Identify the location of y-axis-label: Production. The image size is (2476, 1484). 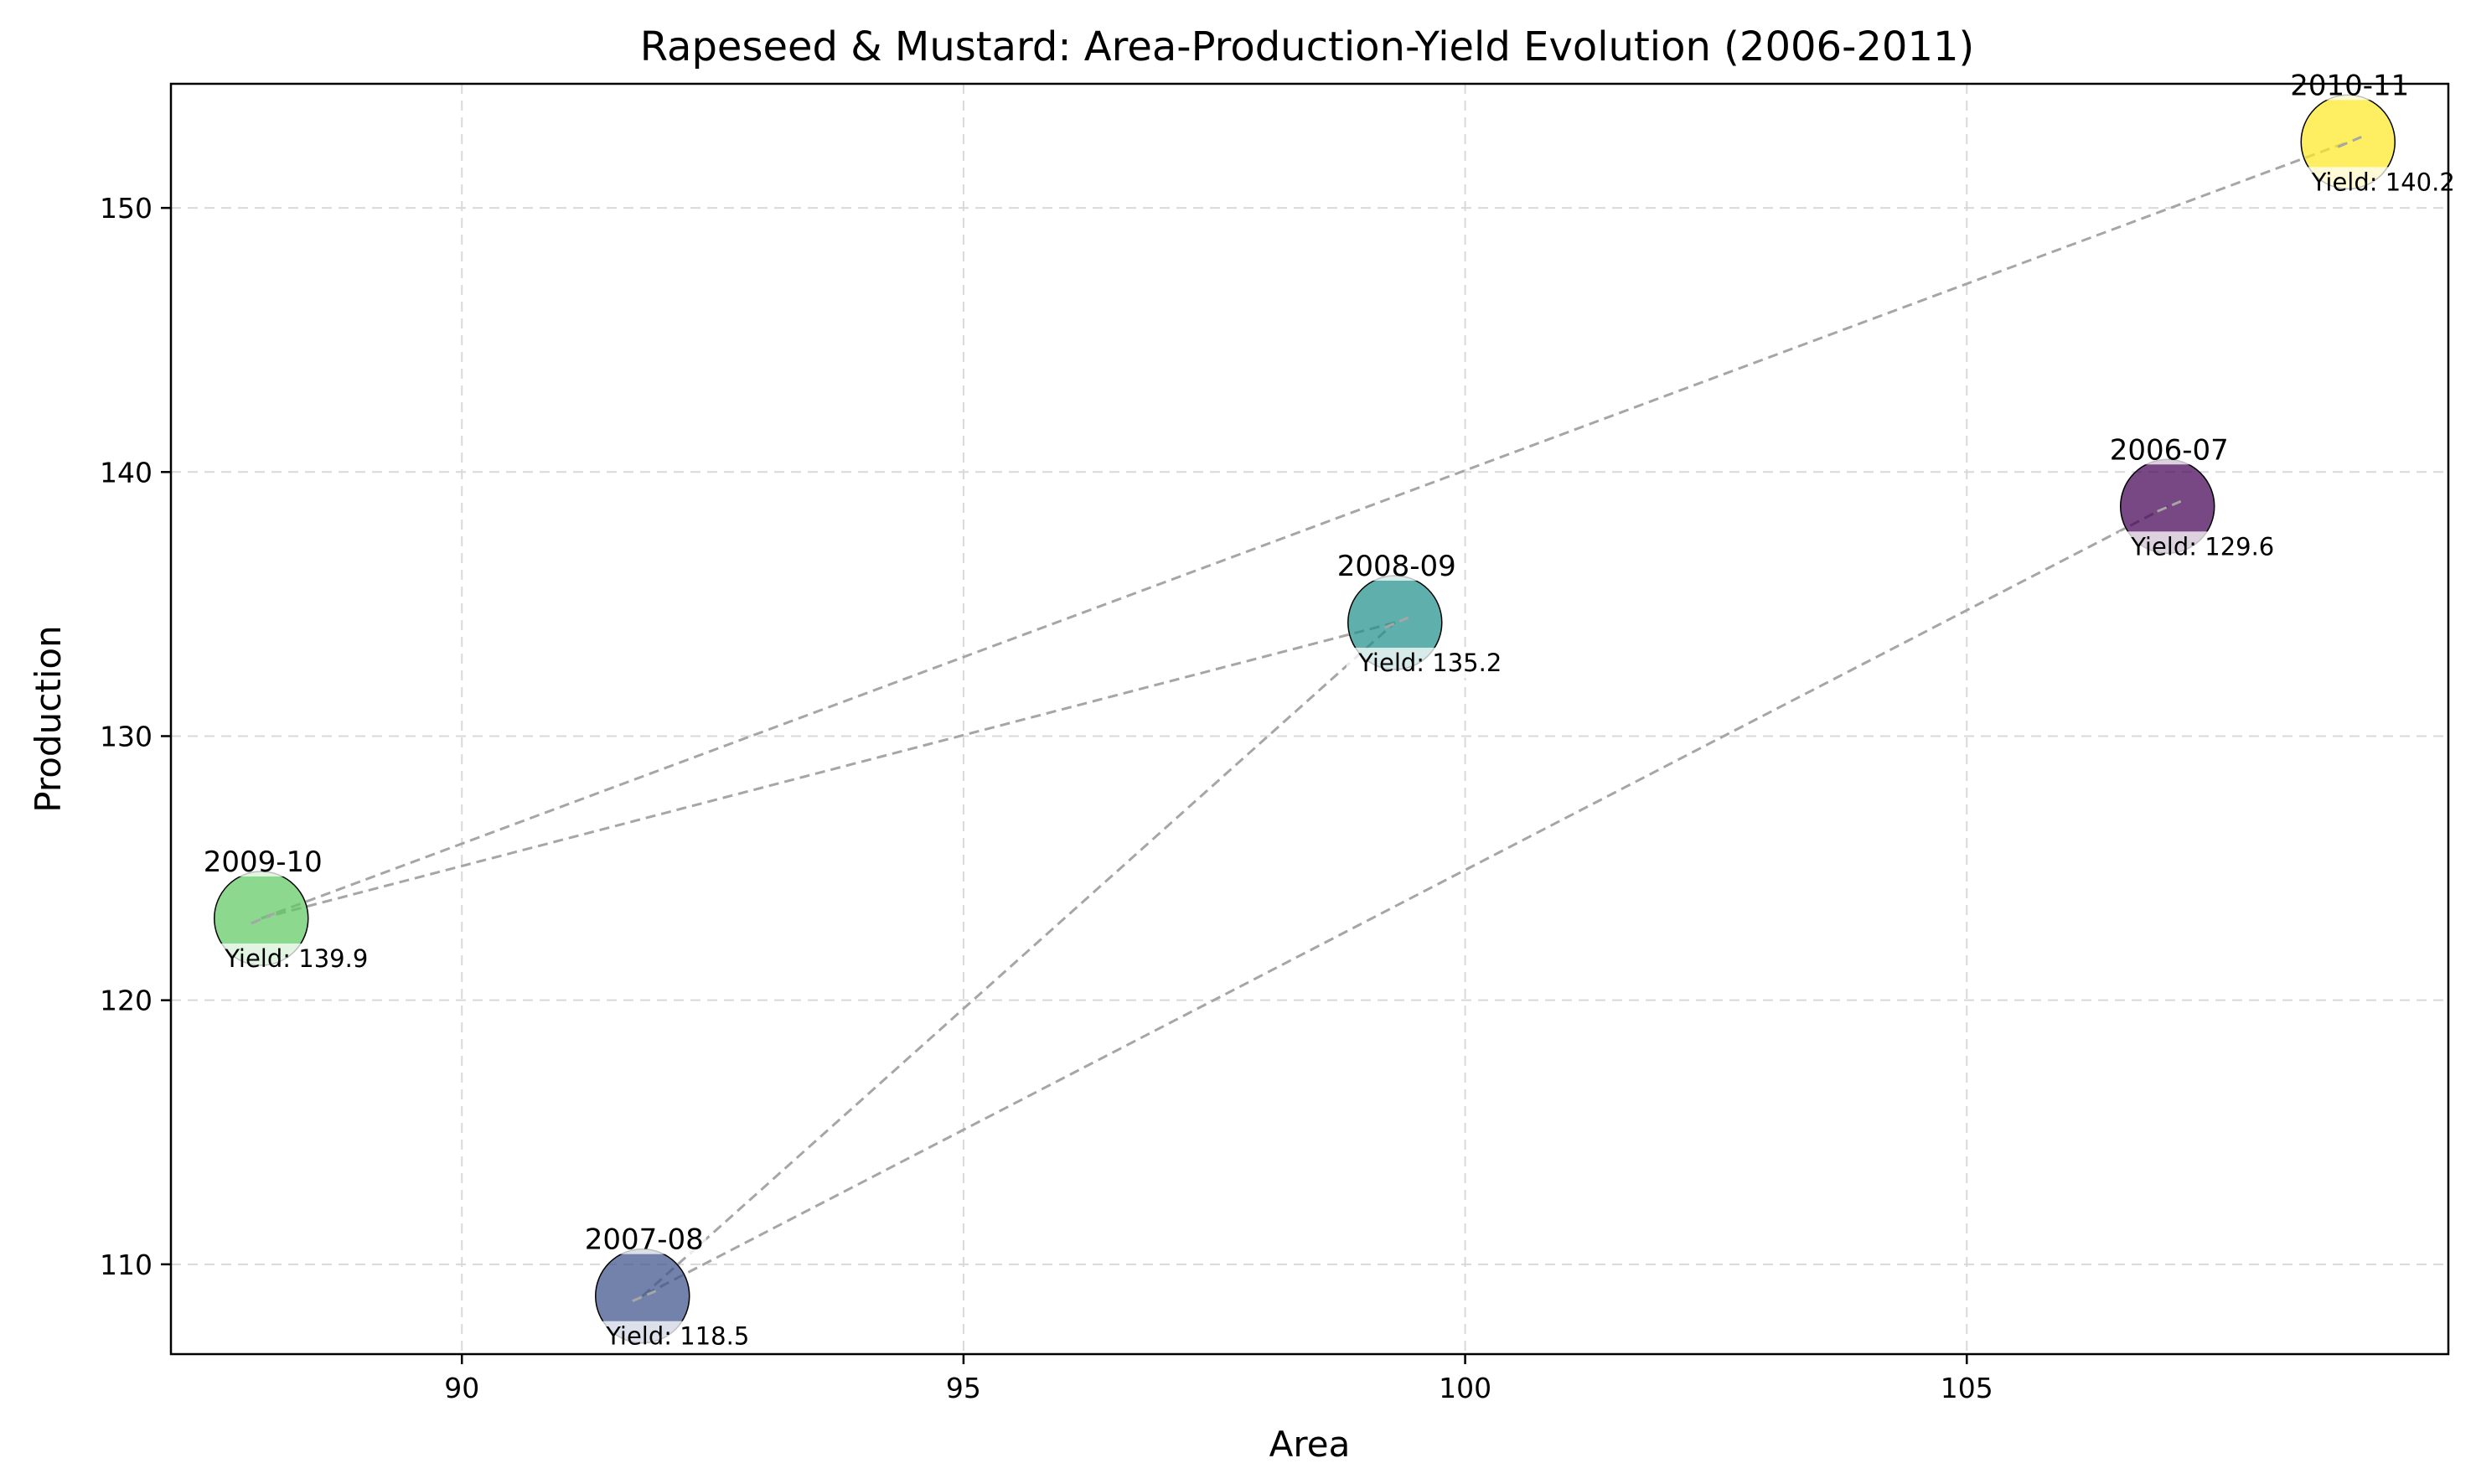
(48, 719).